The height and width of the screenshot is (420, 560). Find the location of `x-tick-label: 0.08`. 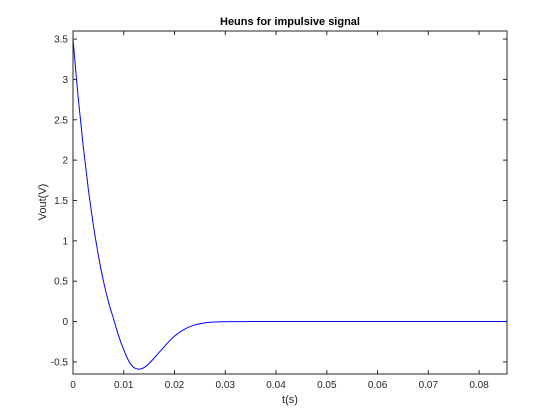

x-tick-label: 0.08 is located at coordinates (479, 385).